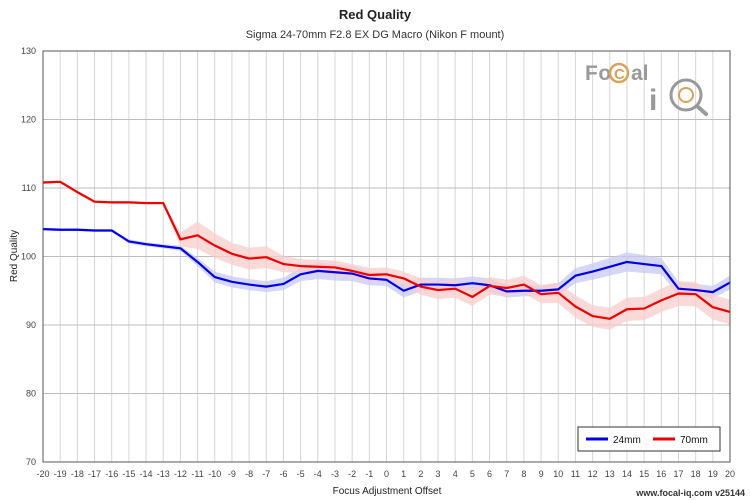 This screenshot has height=500, width=750. I want to click on x-tick-label: -17, so click(94, 474).